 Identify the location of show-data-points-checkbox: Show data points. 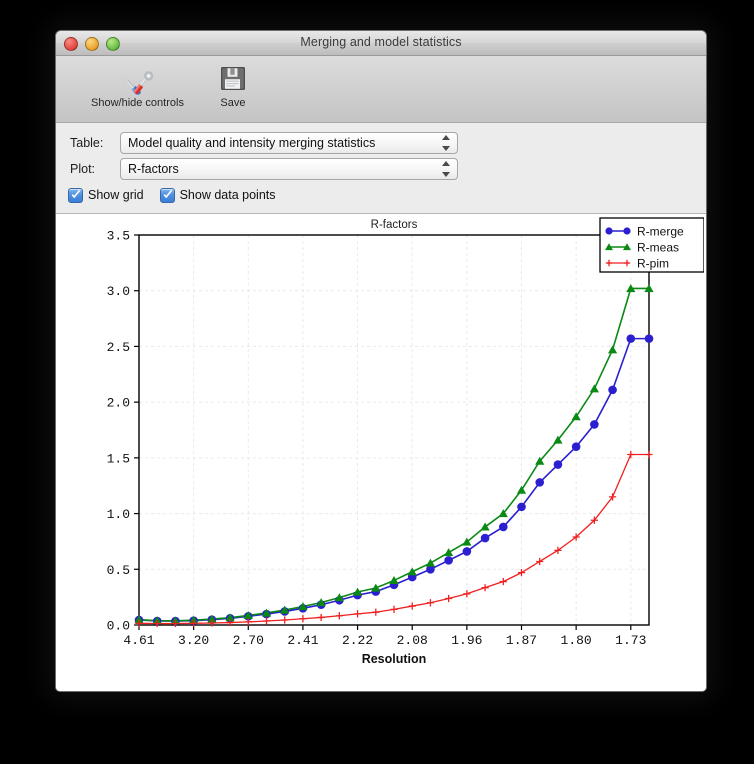
(217, 195).